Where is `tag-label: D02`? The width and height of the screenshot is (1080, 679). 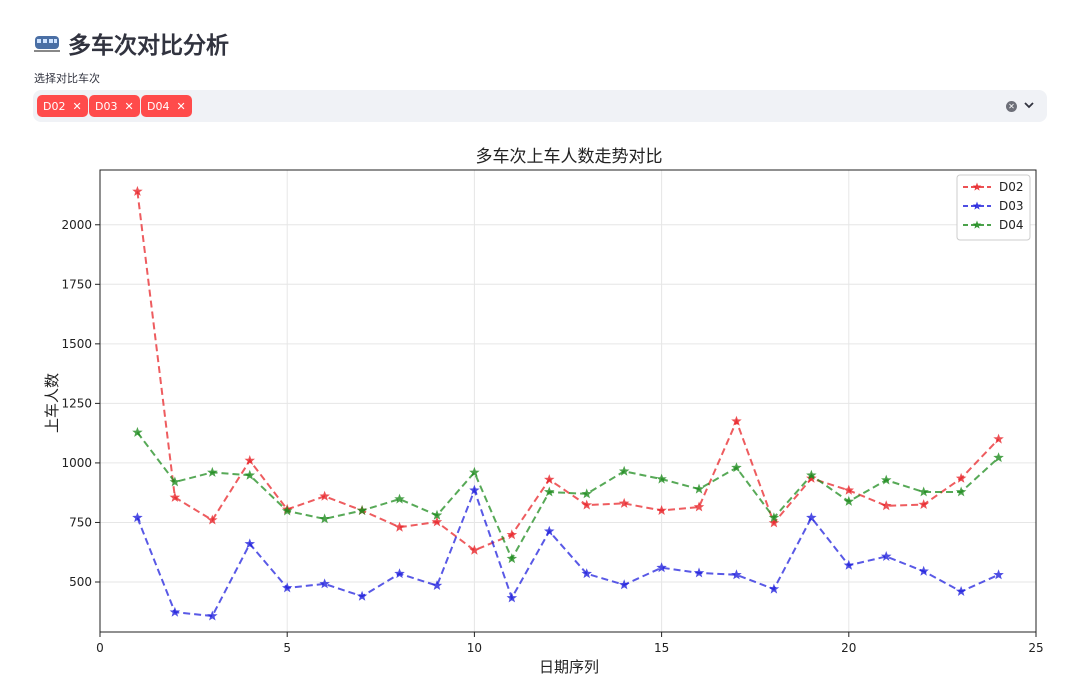 tag-label: D02 is located at coordinates (54, 106).